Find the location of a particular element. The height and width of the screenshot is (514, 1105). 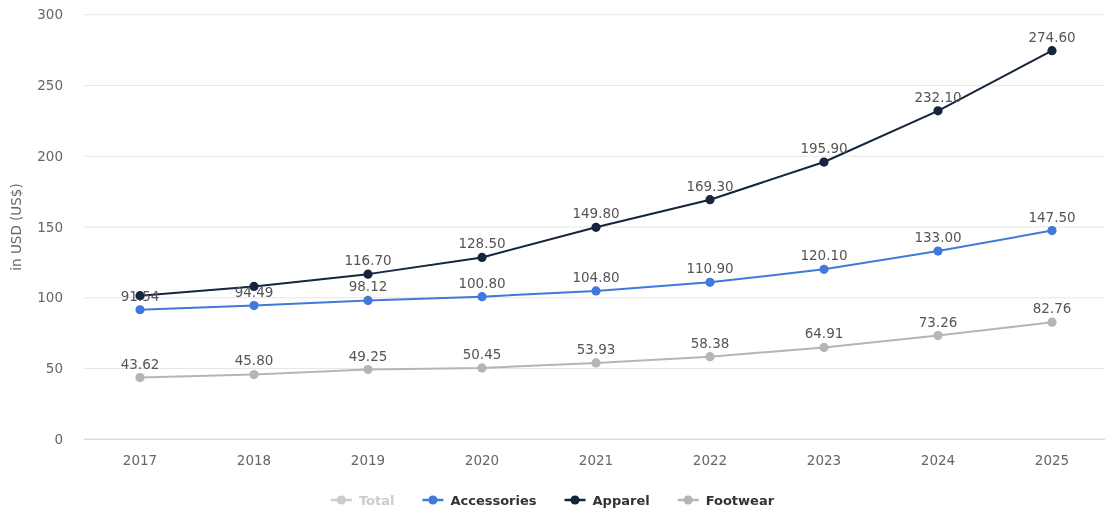

data-label: 94.49 is located at coordinates (254, 291).